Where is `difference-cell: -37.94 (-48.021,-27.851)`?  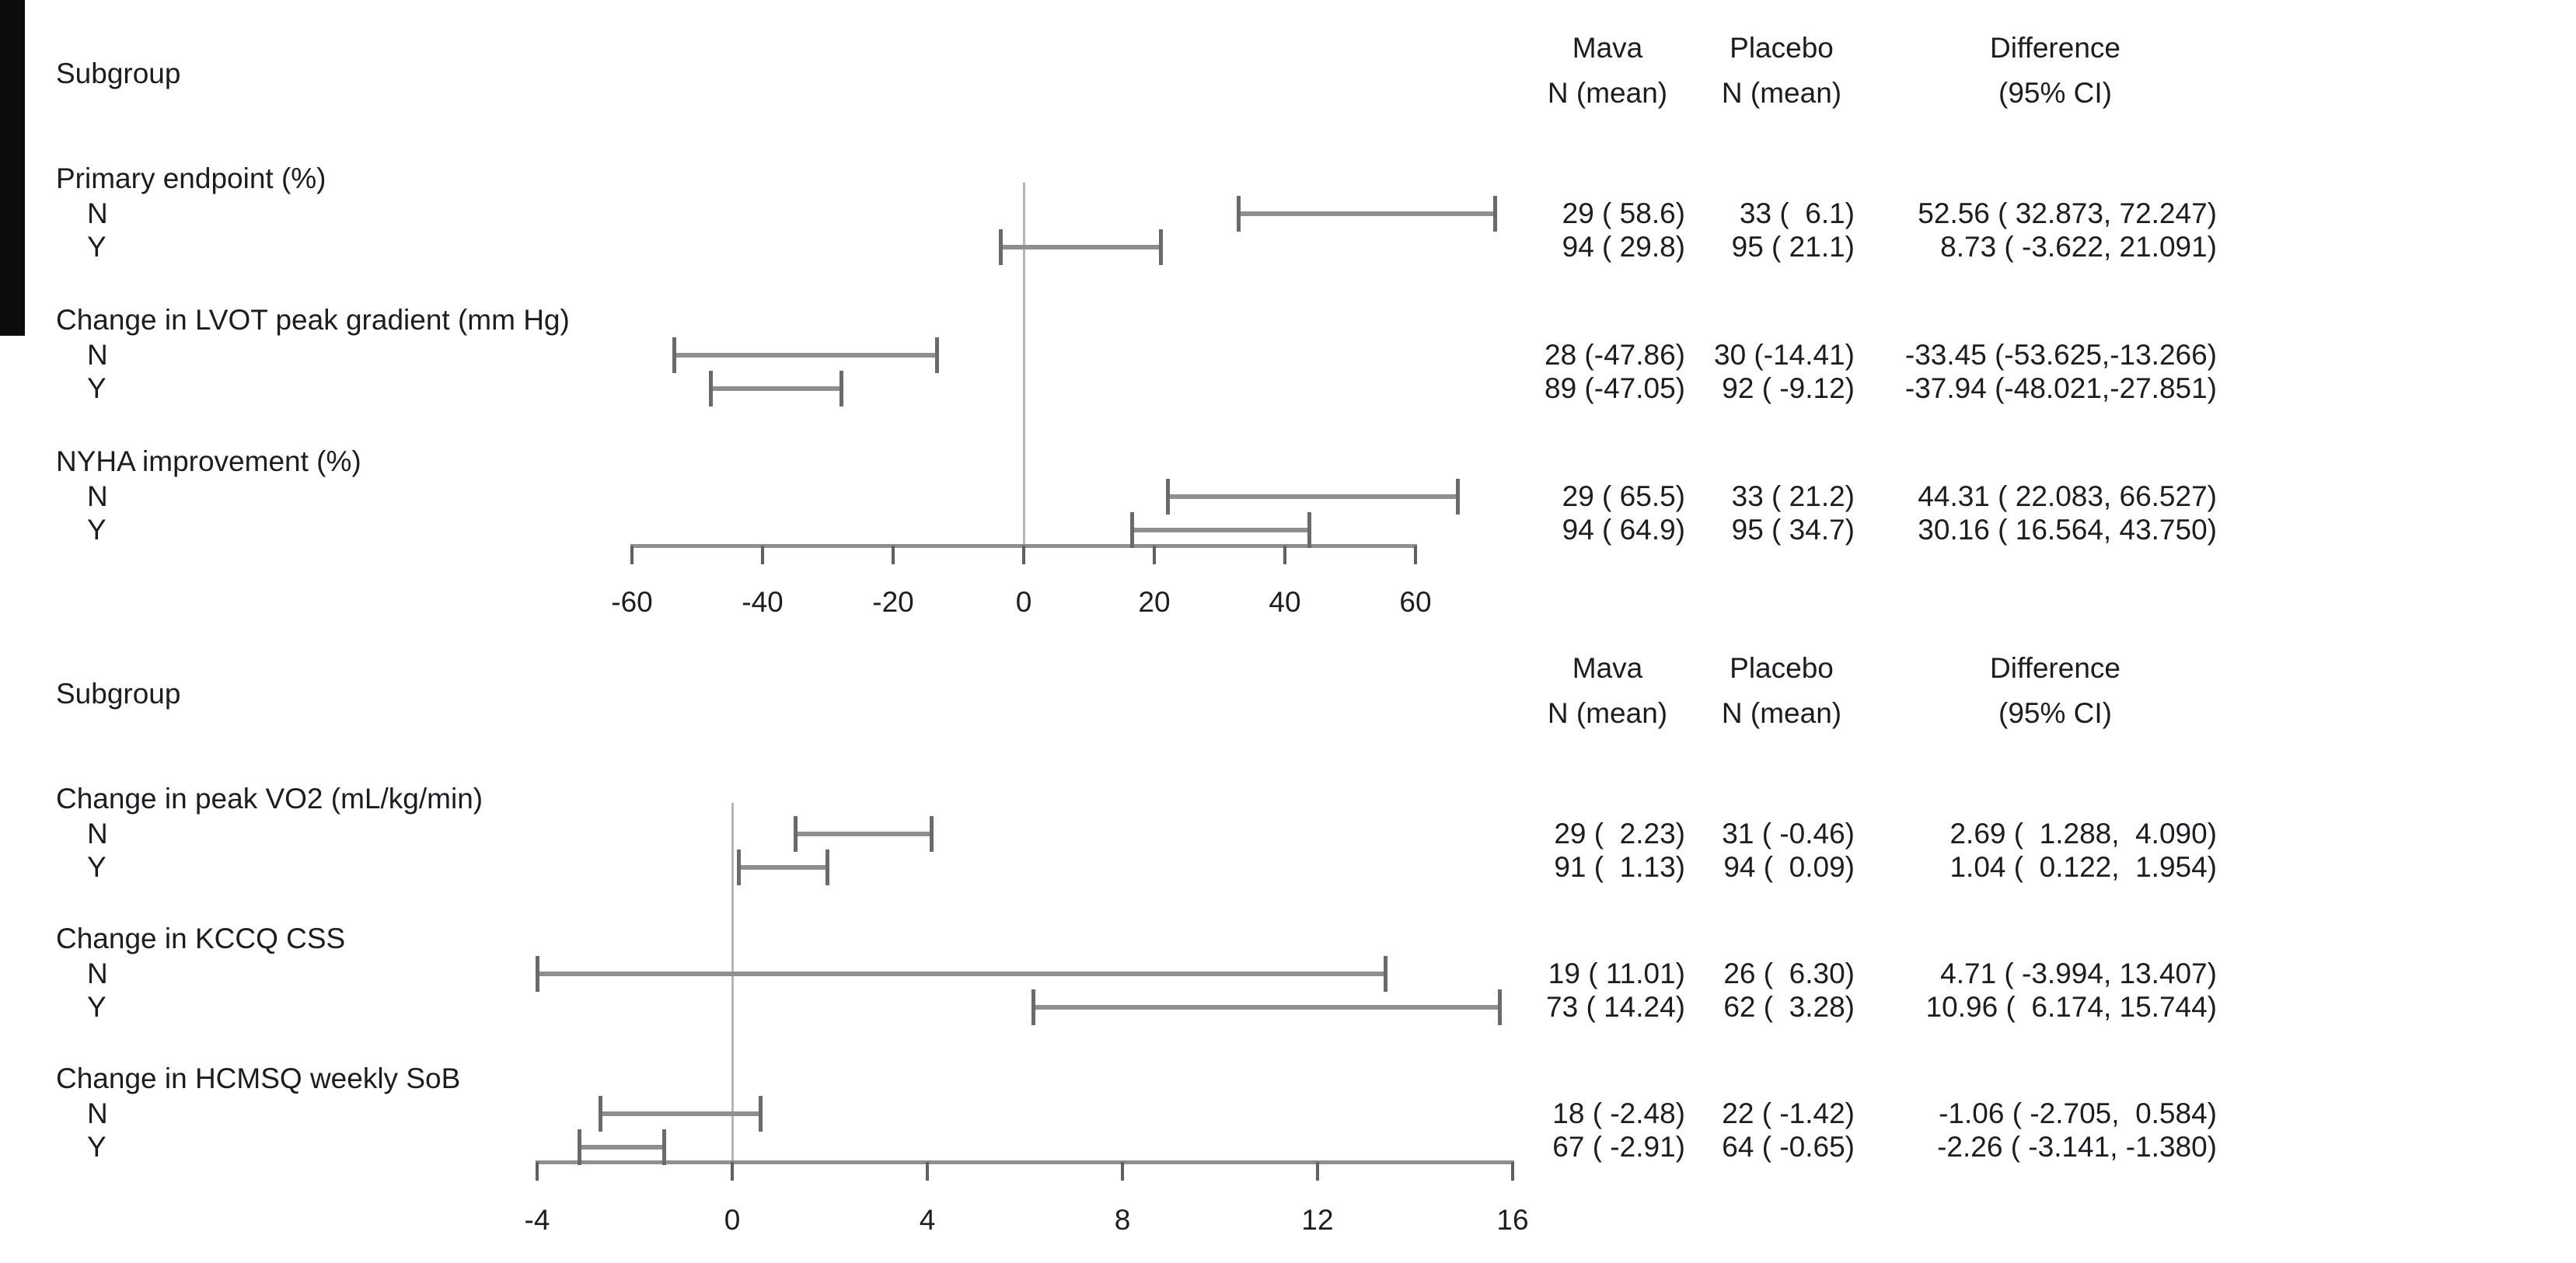
difference-cell: -37.94 (-48.021,-27.851) is located at coordinates (2061, 388).